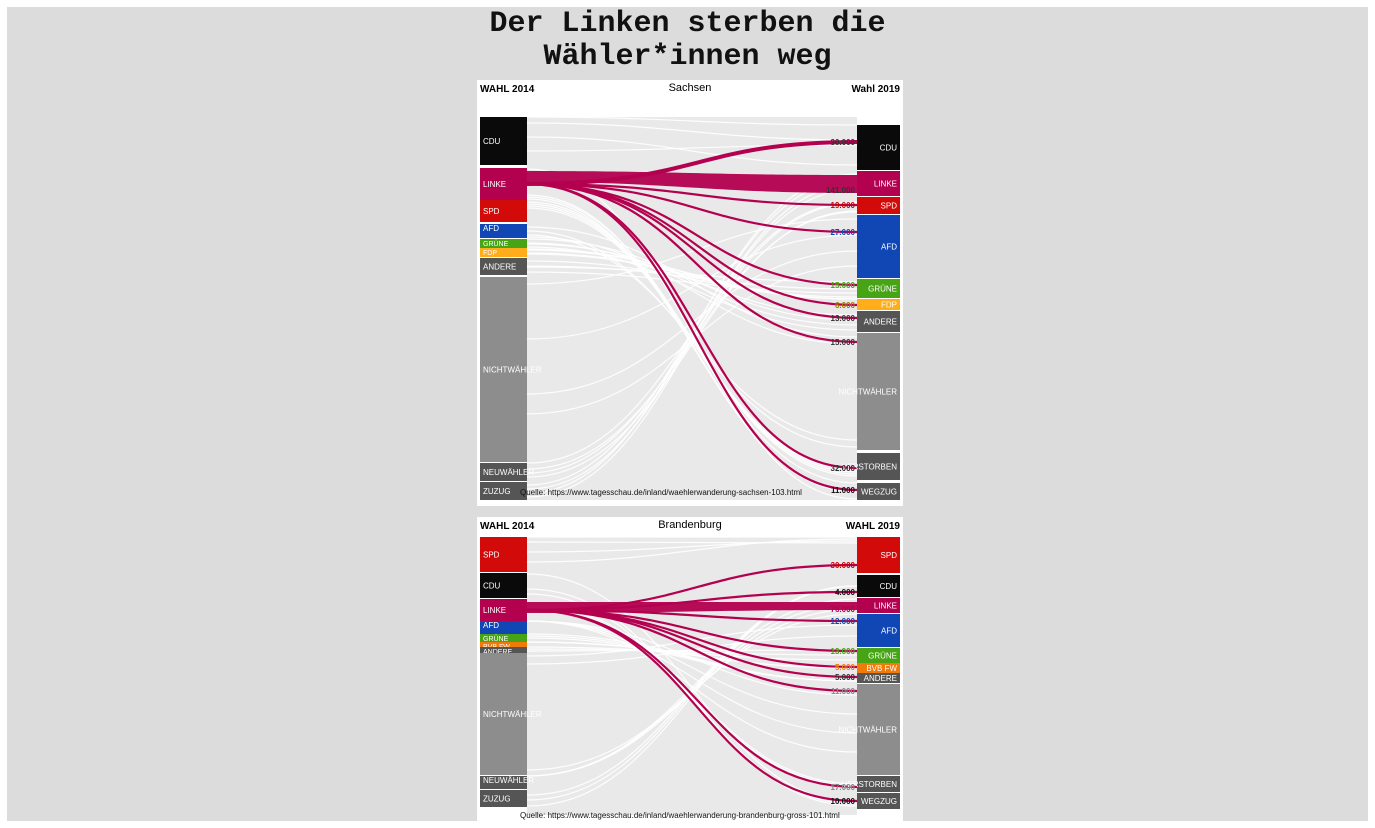  What do you see at coordinates (878, 304) in the screenshot?
I see `sachsen-right-bar-fdp` at bounding box center [878, 304].